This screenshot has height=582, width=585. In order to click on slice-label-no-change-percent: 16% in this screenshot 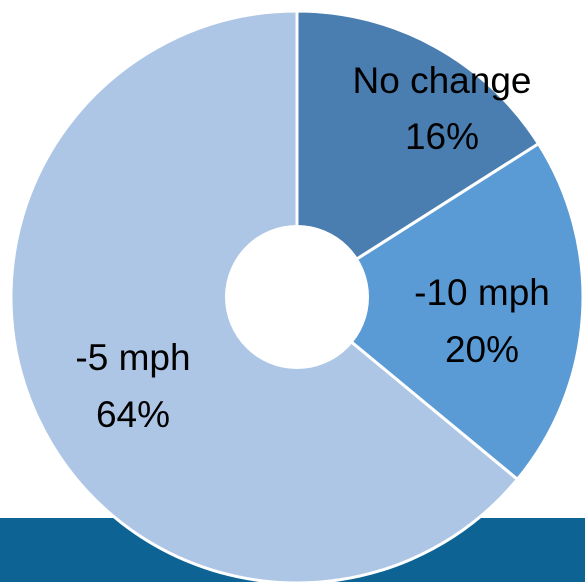, I will do `click(442, 136)`.